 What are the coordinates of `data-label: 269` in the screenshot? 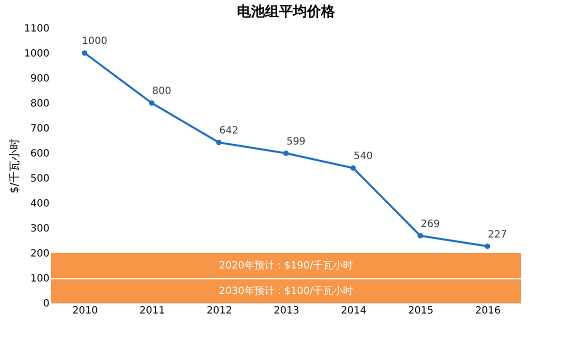 It's located at (430, 224).